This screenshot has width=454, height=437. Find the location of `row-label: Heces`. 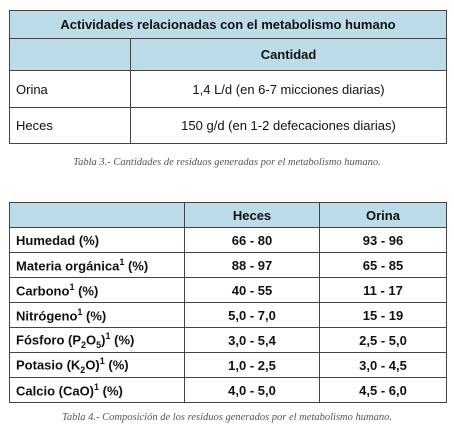

row-label: Heces is located at coordinates (70, 125).